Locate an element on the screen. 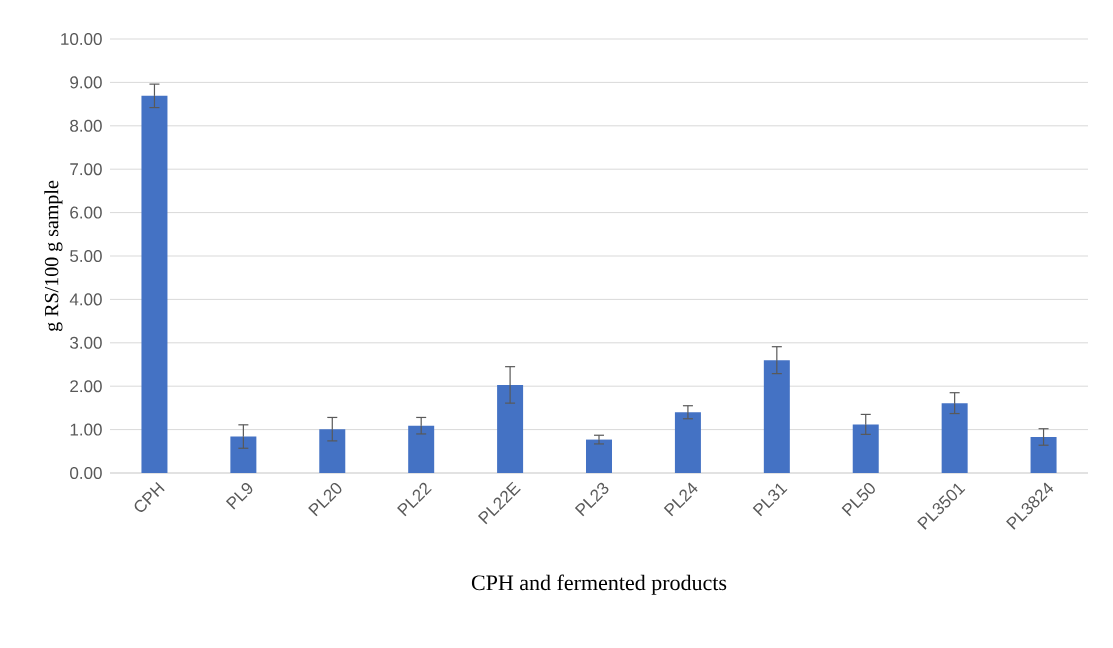  y-tick-label: 1.00 is located at coordinates (86, 429).